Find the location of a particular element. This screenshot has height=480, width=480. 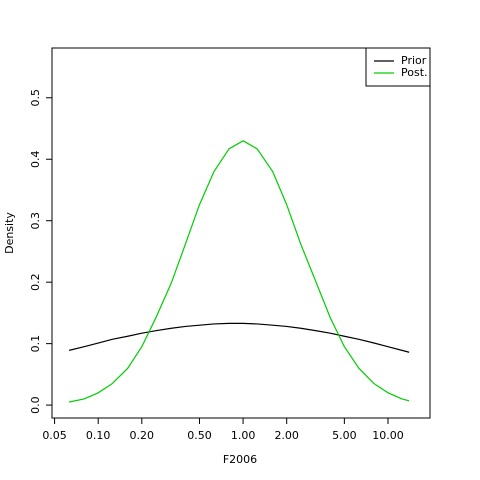

x-tick-label: 0.50 is located at coordinates (199, 435).